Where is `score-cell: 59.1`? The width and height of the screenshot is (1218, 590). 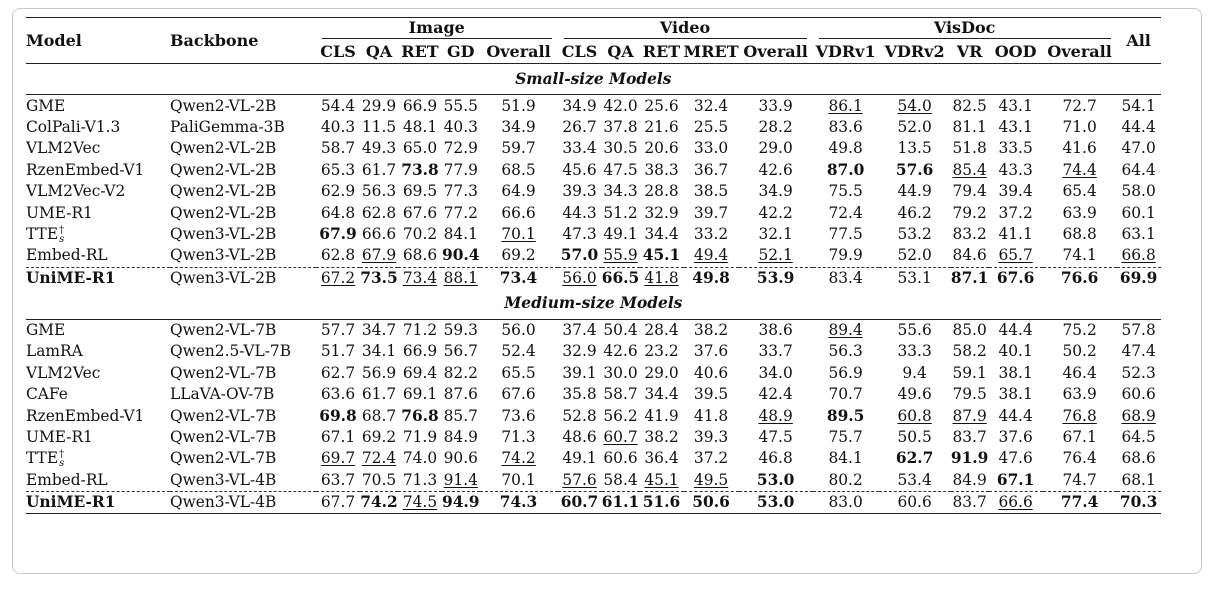 score-cell: 59.1 is located at coordinates (969, 372).